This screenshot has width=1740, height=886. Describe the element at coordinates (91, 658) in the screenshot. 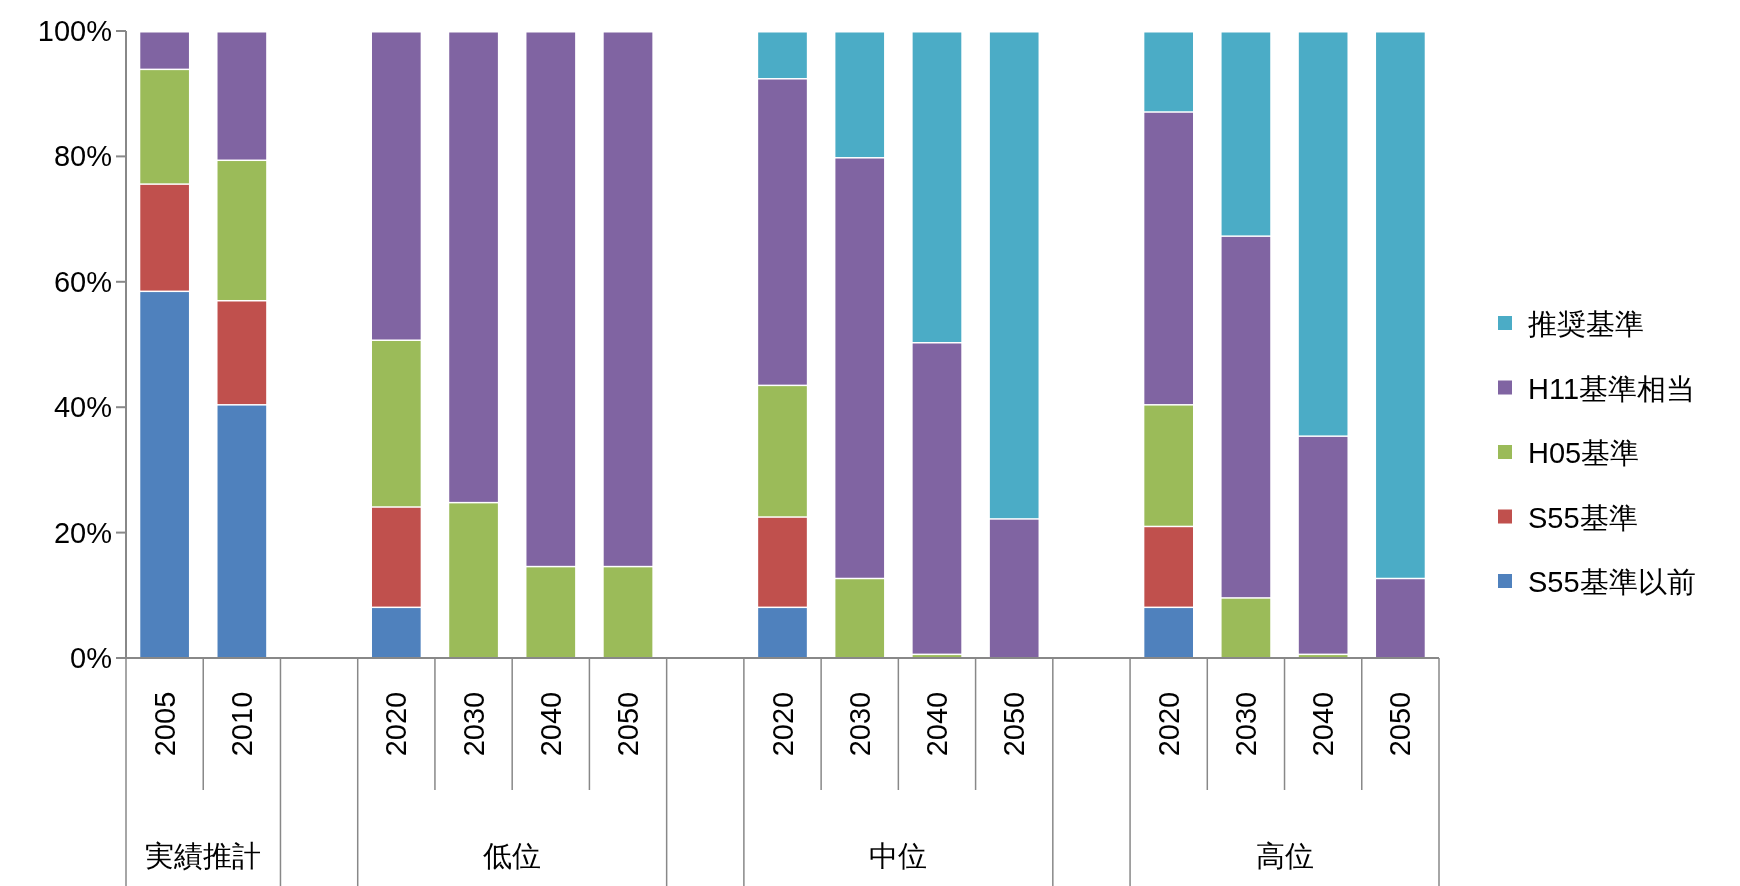

I see `y-tick-label: 0%` at that location.